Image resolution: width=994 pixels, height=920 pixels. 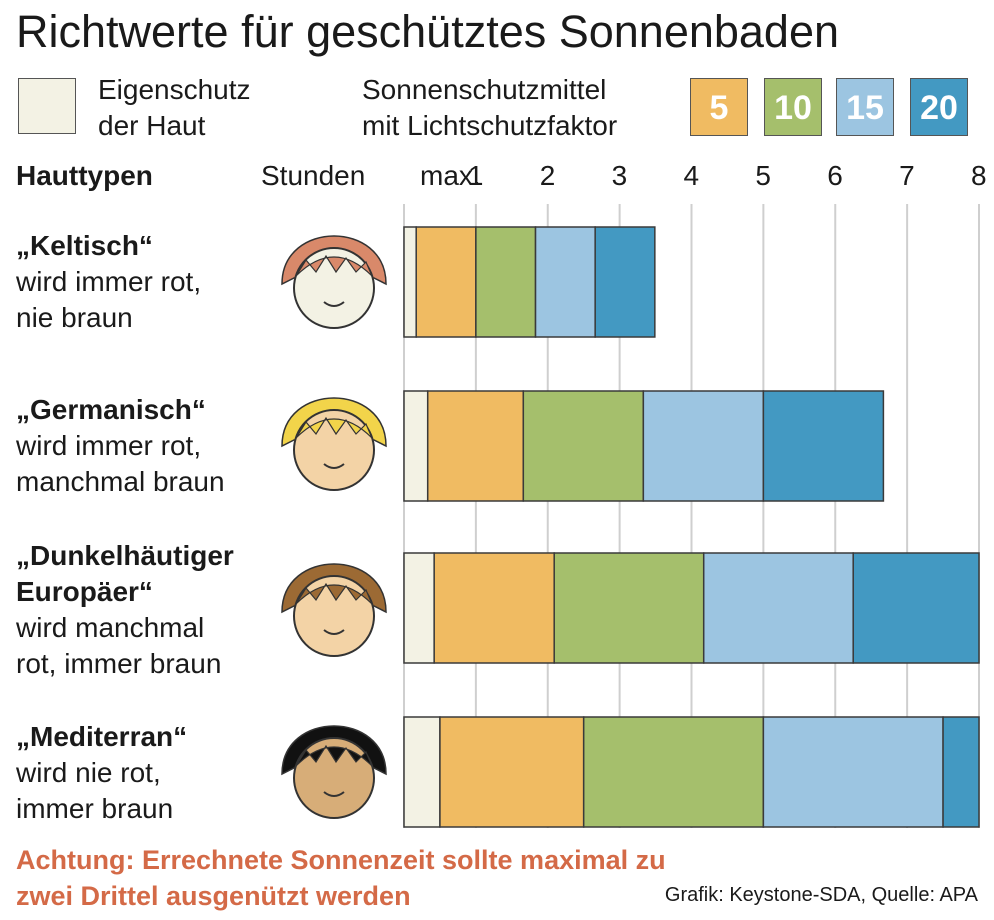 What do you see at coordinates (102, 736) in the screenshot?
I see `type-name: „Mediterran“` at bounding box center [102, 736].